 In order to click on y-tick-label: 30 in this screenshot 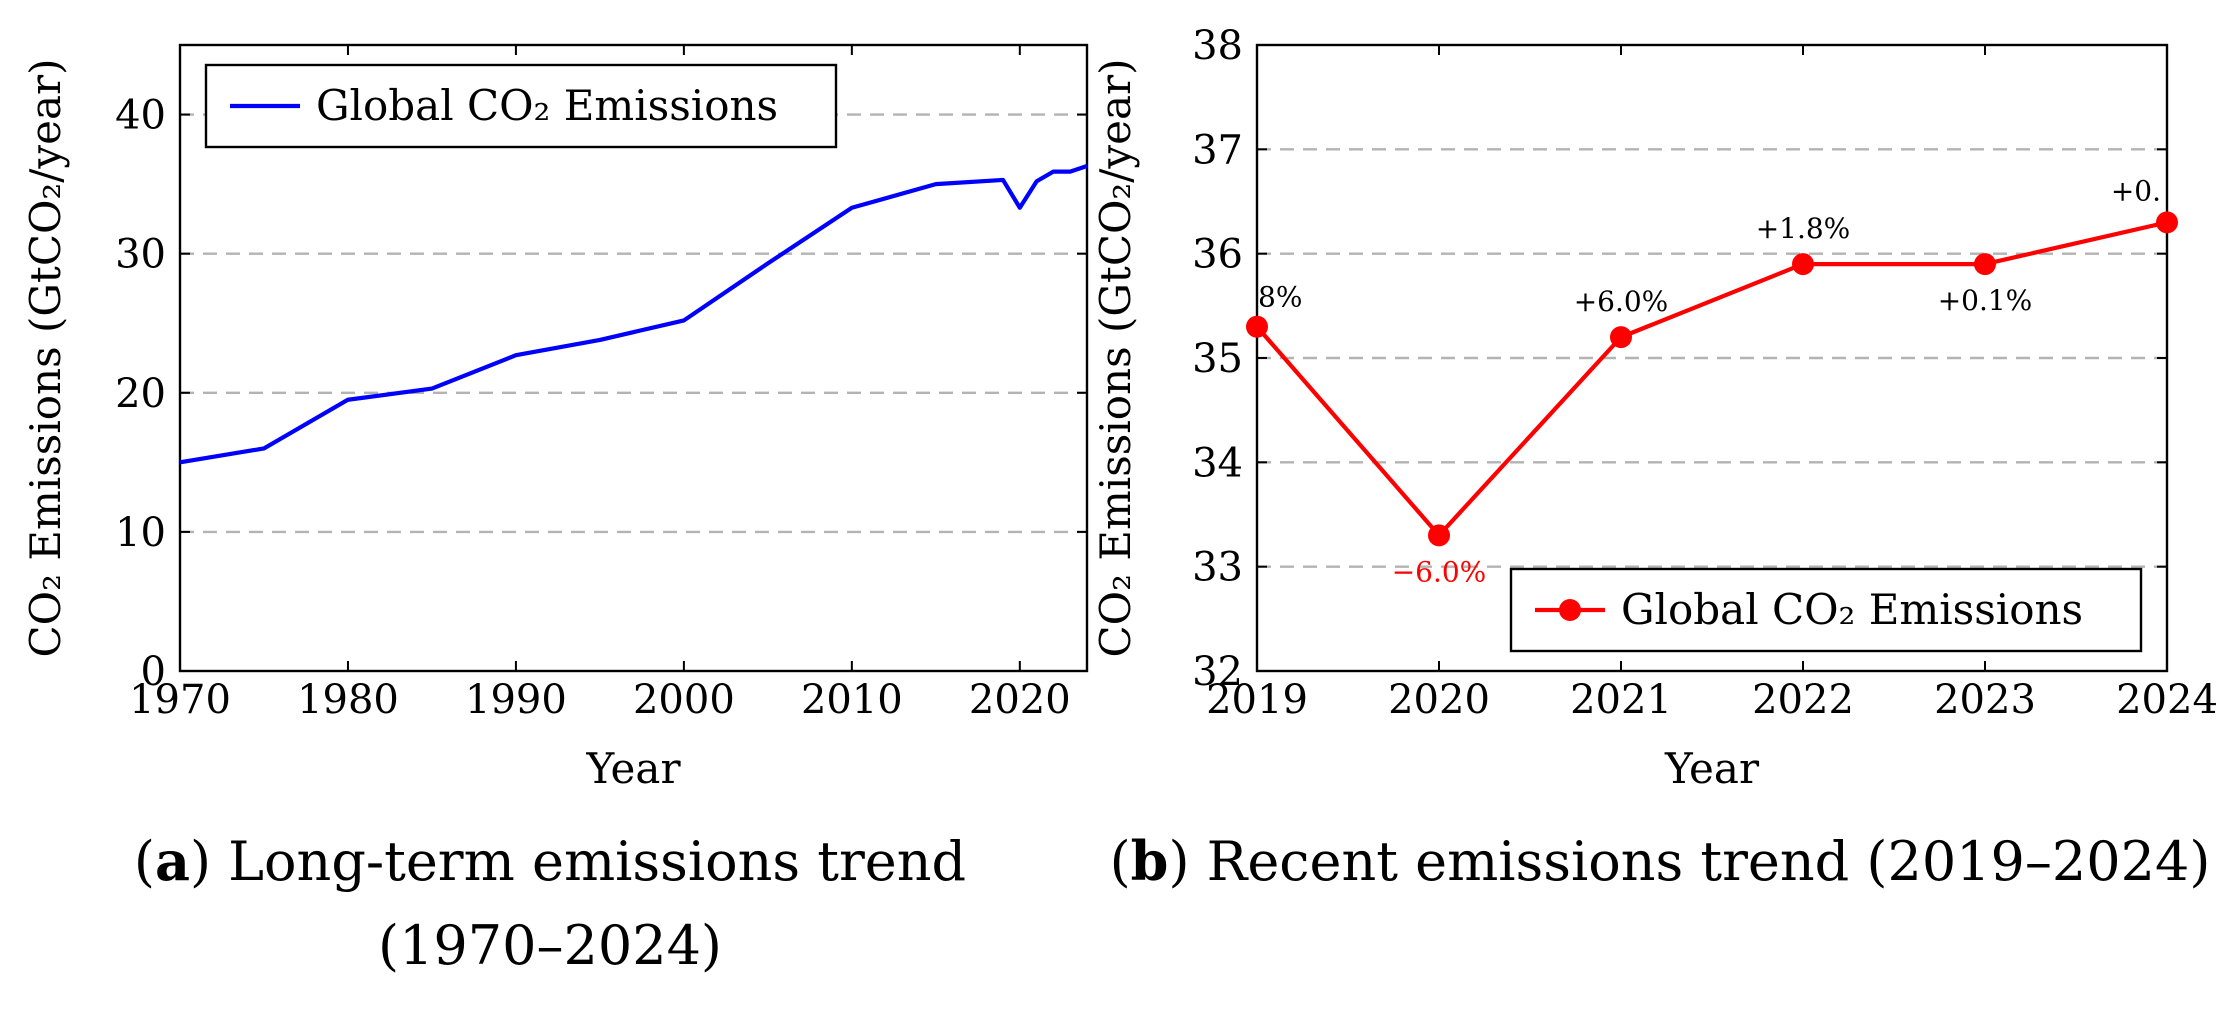, I will do `click(140, 255)`.